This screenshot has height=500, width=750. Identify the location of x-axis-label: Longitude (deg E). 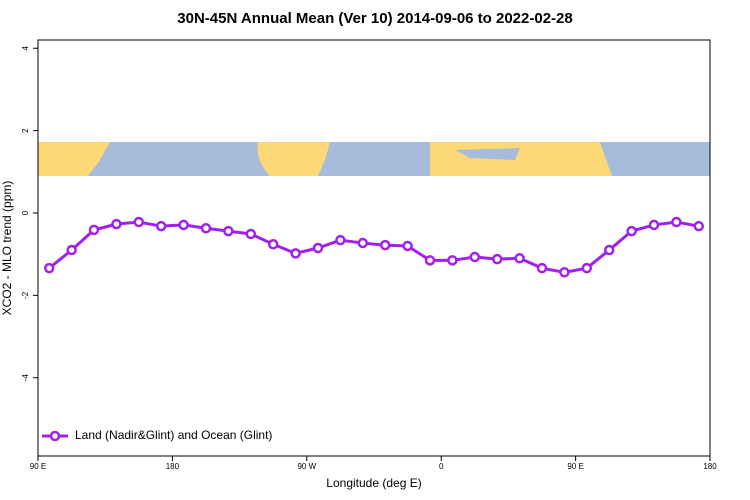
(373, 483).